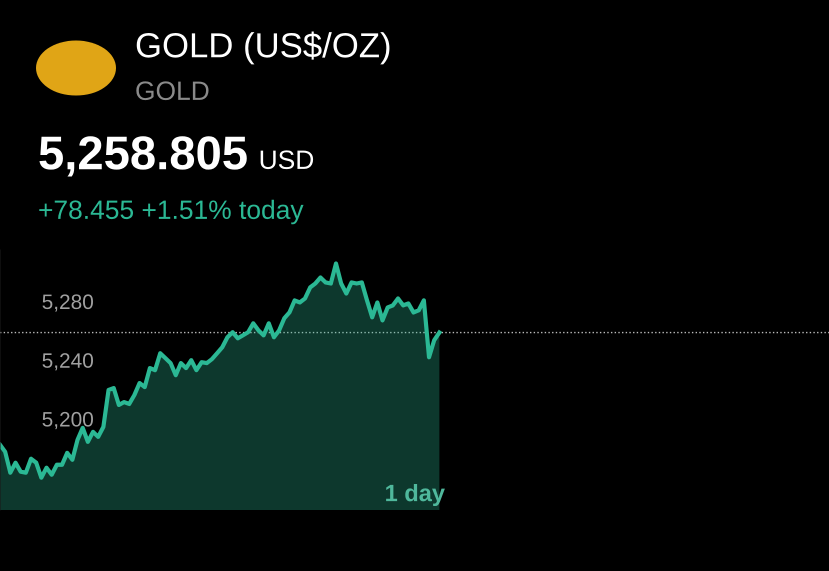  What do you see at coordinates (263, 48) in the screenshot?
I see `chart-title: GOLD (US$/OZ)` at bounding box center [263, 48].